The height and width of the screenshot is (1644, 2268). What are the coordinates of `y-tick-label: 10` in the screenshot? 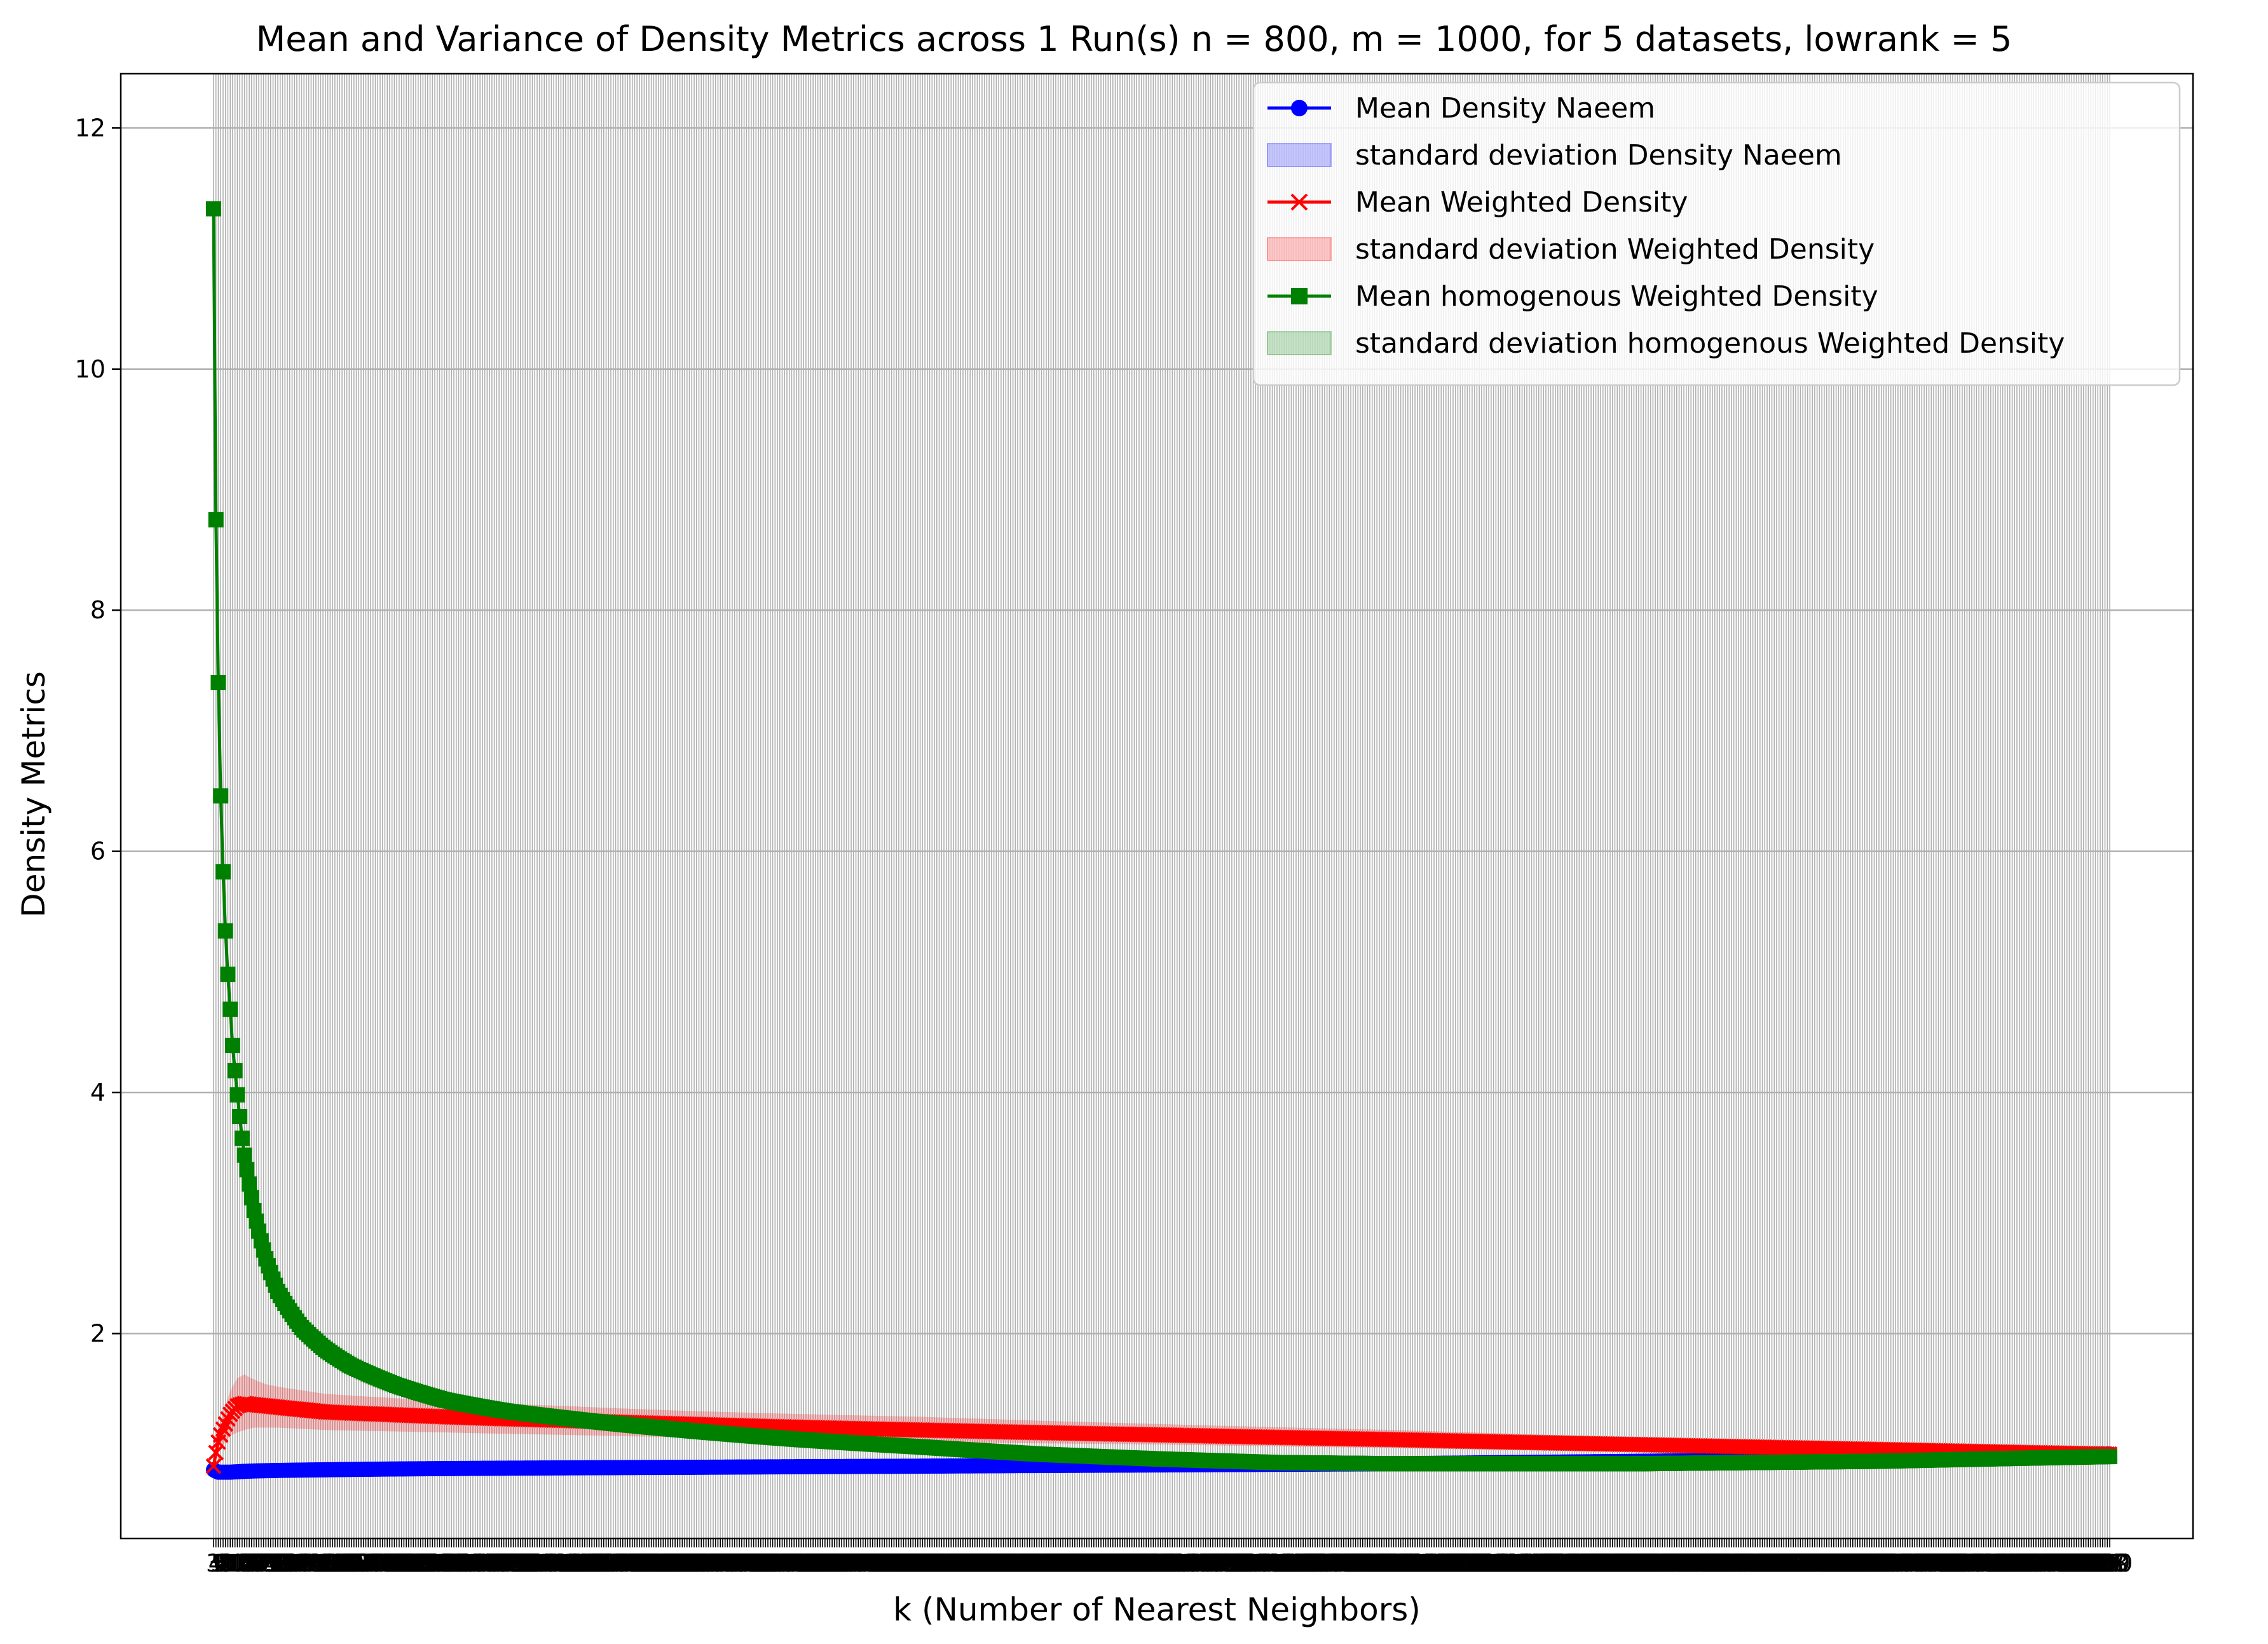 It's located at (90, 369).